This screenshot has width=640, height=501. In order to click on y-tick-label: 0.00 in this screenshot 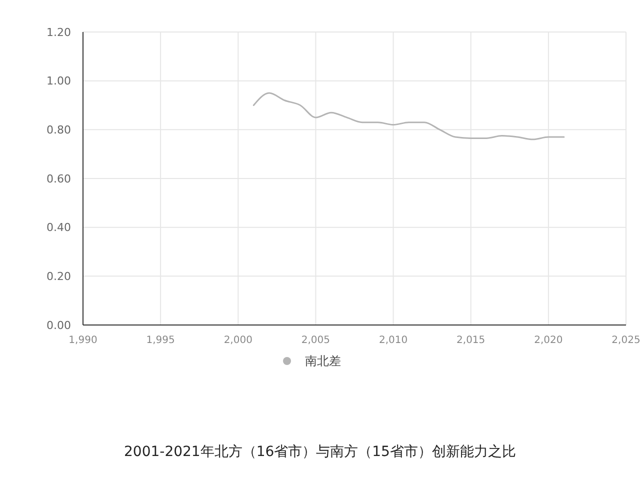, I will do `click(58, 325)`.